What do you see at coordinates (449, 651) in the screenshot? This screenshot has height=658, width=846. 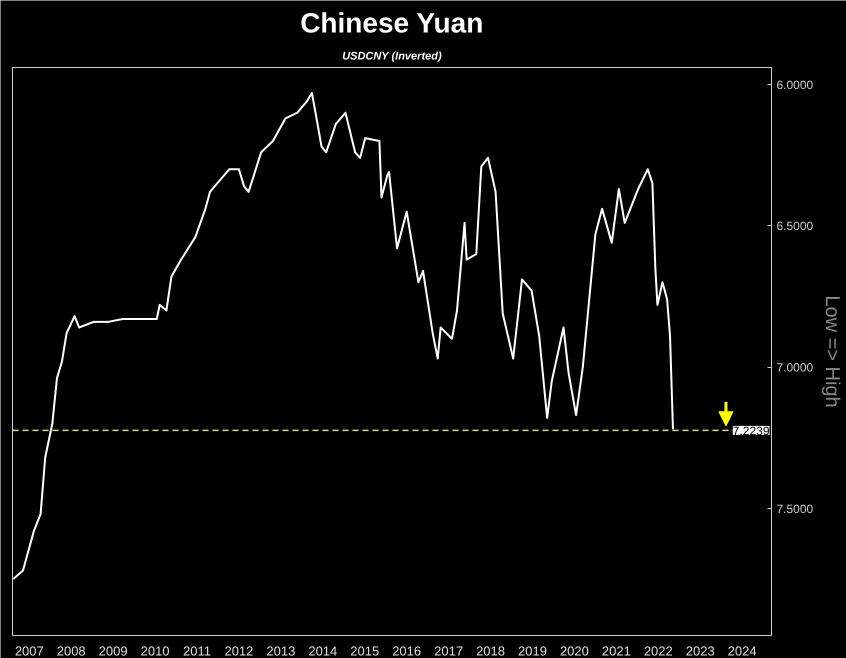 I see `x-tick-label: 2017` at bounding box center [449, 651].